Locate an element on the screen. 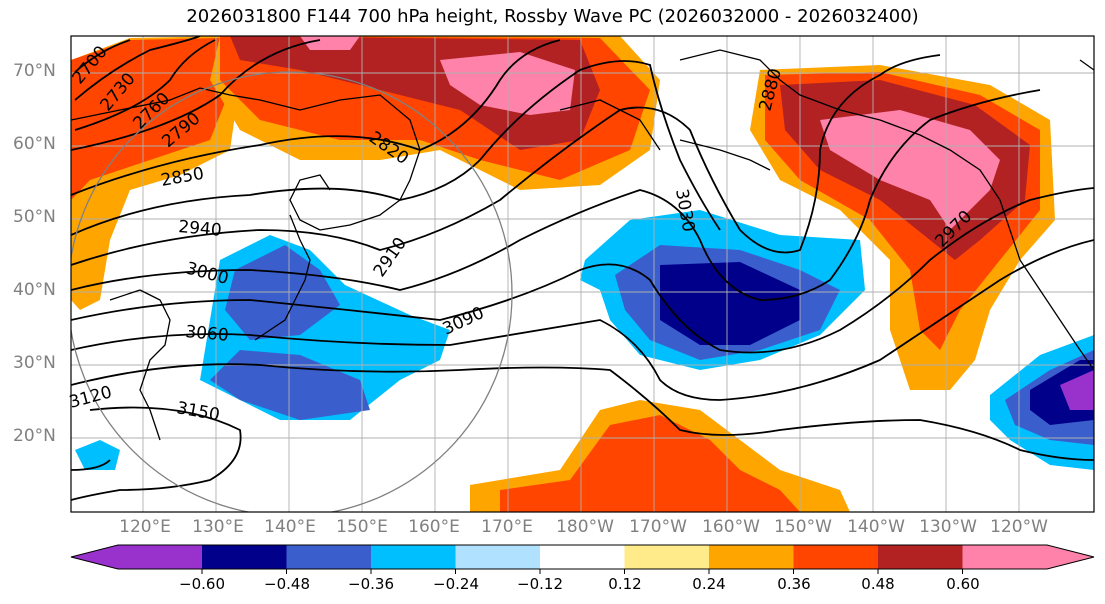  colorbar-extend-low is located at coordinates (94, 557).